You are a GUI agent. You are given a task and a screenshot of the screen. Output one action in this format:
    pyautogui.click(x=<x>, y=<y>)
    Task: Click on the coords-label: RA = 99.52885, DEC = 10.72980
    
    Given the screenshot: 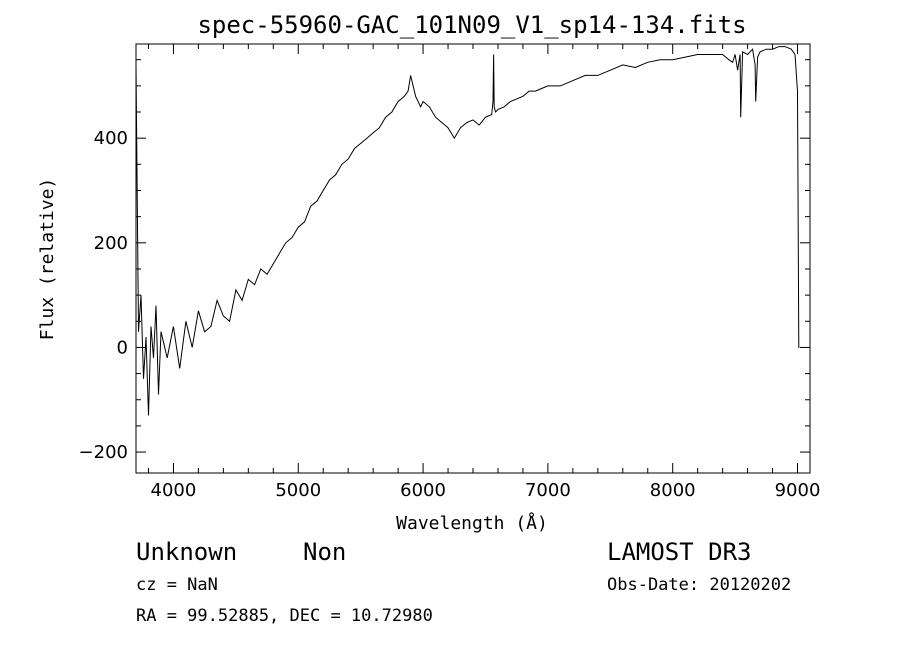 What is the action you would take?
    pyautogui.click(x=284, y=616)
    